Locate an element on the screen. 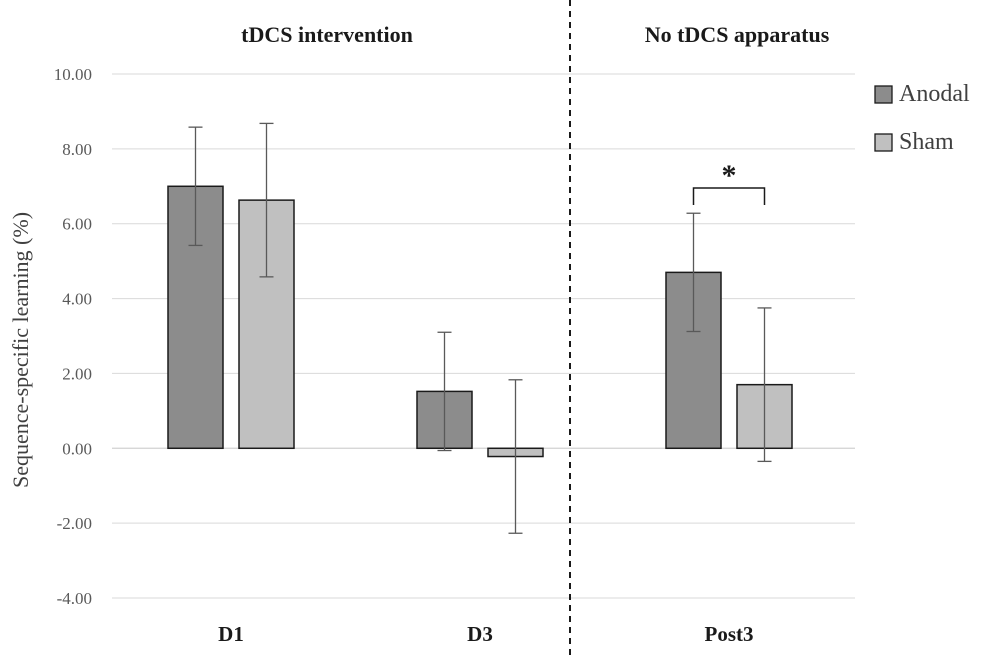 Image resolution: width=1000 pixels, height=660 pixels. error-bar-sham-d3 is located at coordinates (515, 456).